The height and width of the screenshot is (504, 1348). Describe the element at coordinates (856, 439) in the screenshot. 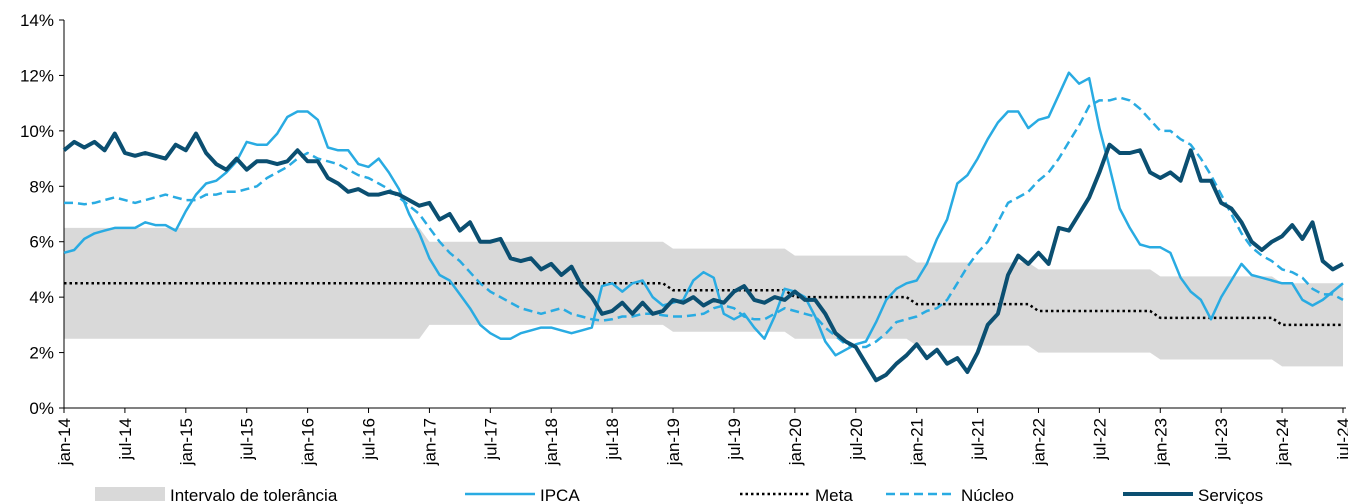

I see `x-tick-label: jul-20` at that location.